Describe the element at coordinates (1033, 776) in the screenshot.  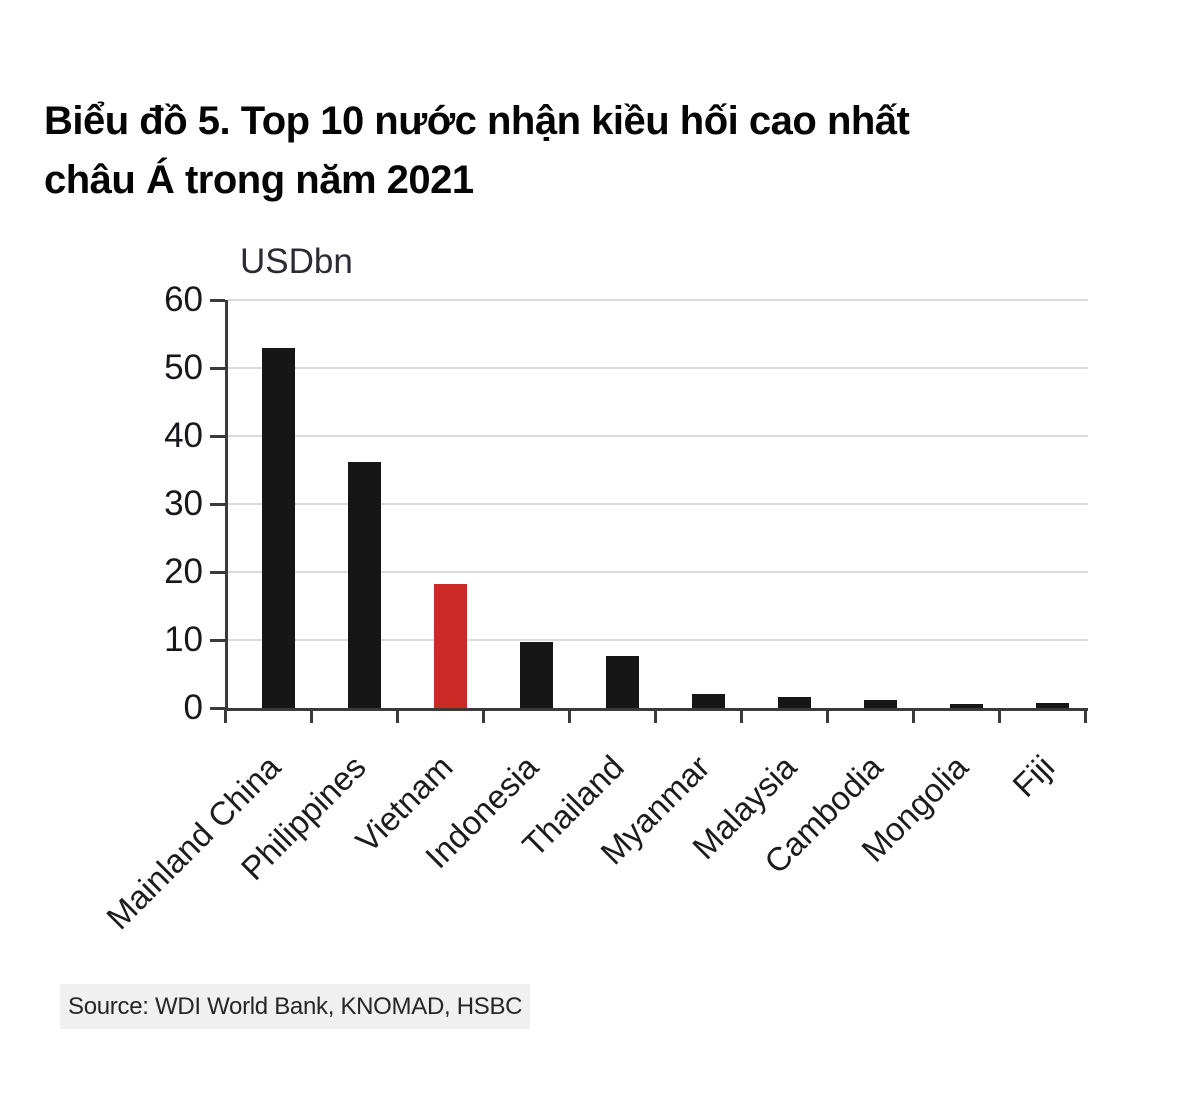
I see `x-label-fiji: Fiji` at that location.